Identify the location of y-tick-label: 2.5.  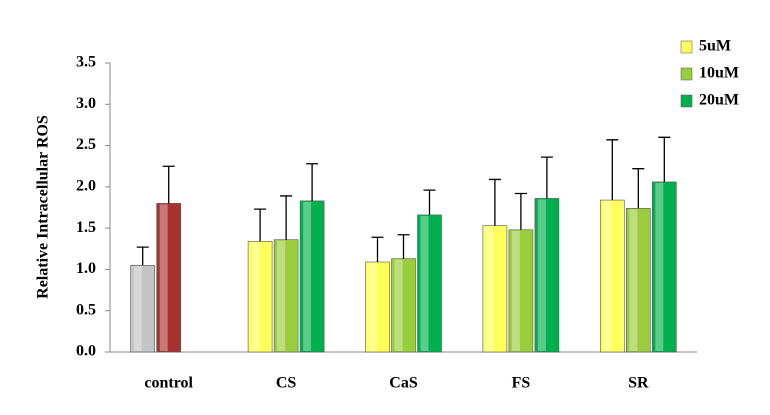
(86, 144).